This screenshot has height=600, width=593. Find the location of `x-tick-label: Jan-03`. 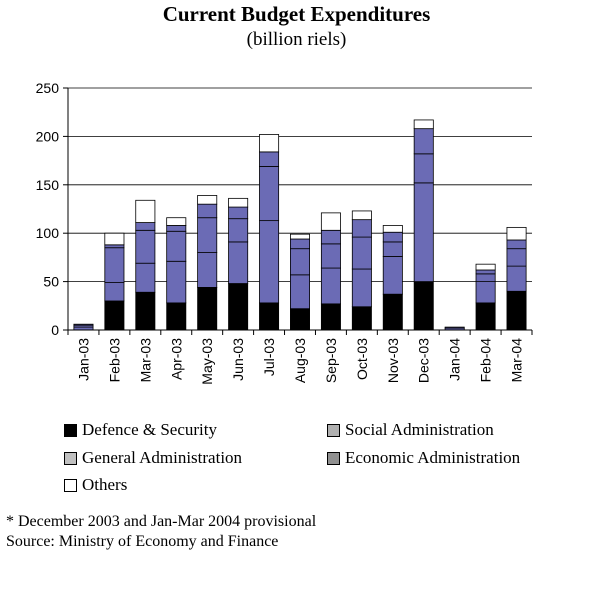

x-tick-label: Jan-03 is located at coordinates (83, 359).